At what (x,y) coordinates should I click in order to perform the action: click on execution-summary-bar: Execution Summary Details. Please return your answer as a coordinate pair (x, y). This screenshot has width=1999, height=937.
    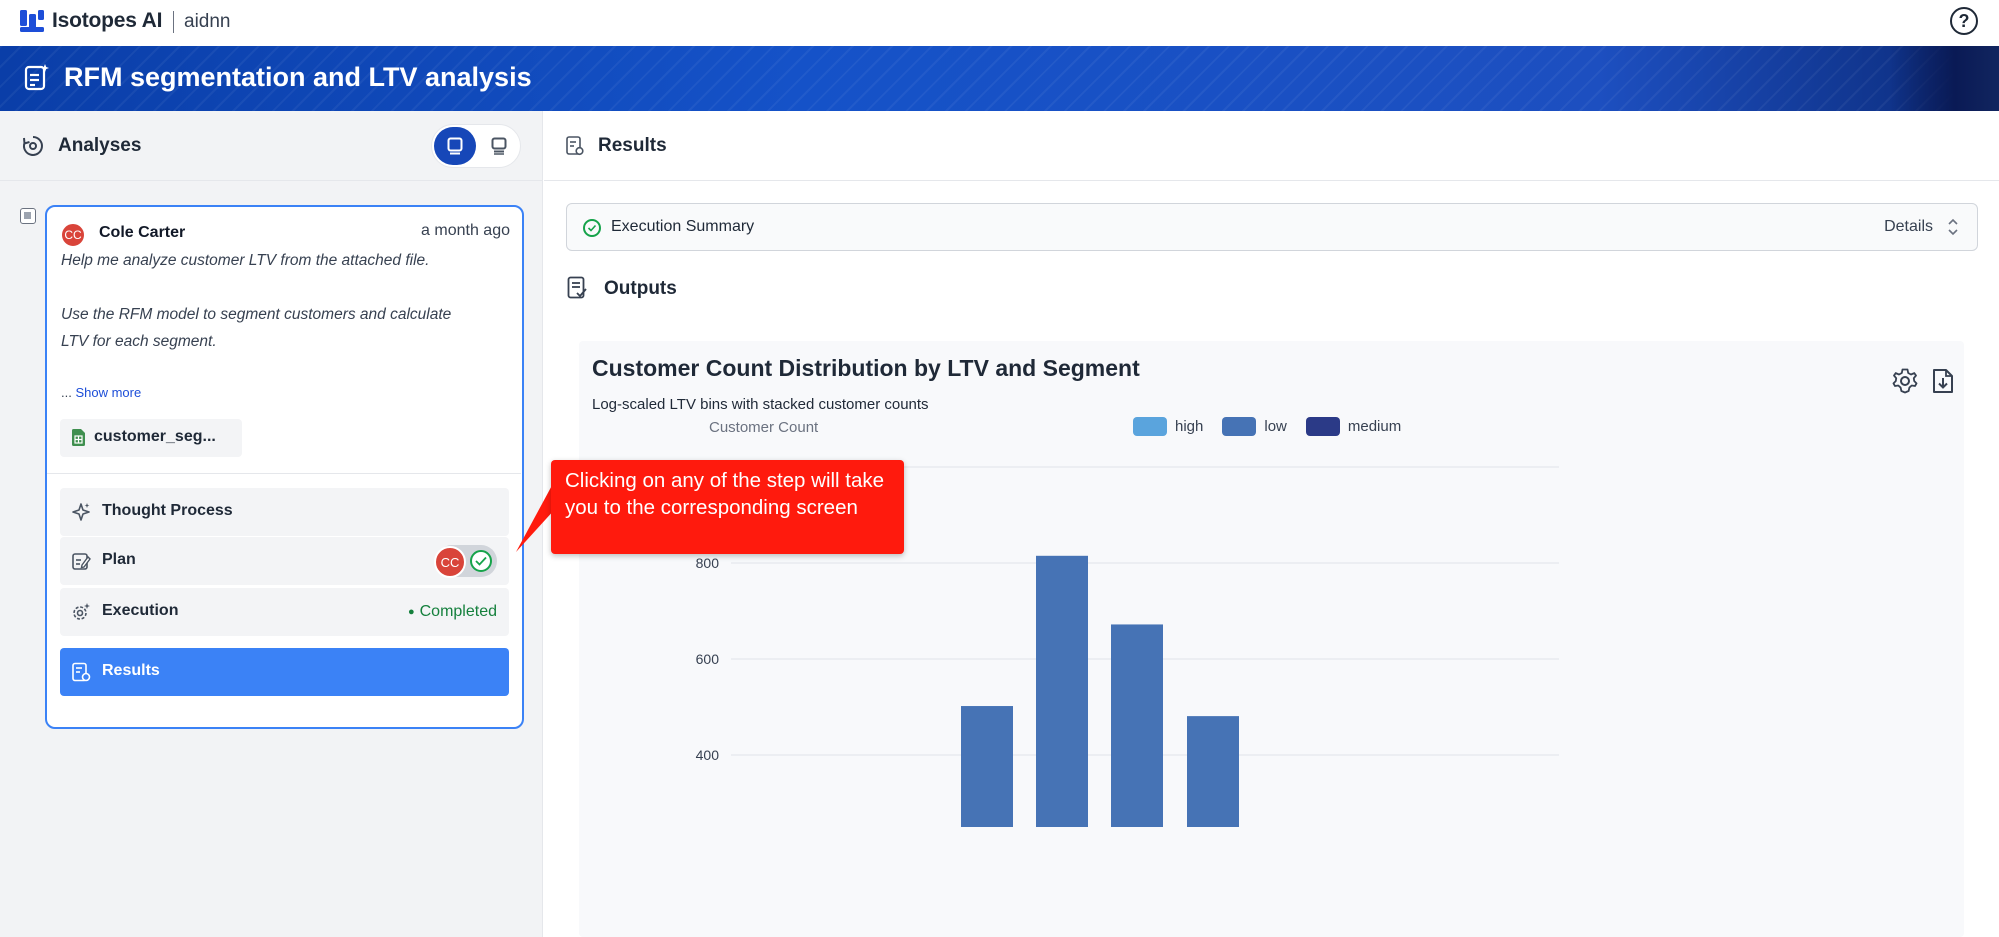
    Looking at the image, I should click on (1272, 227).